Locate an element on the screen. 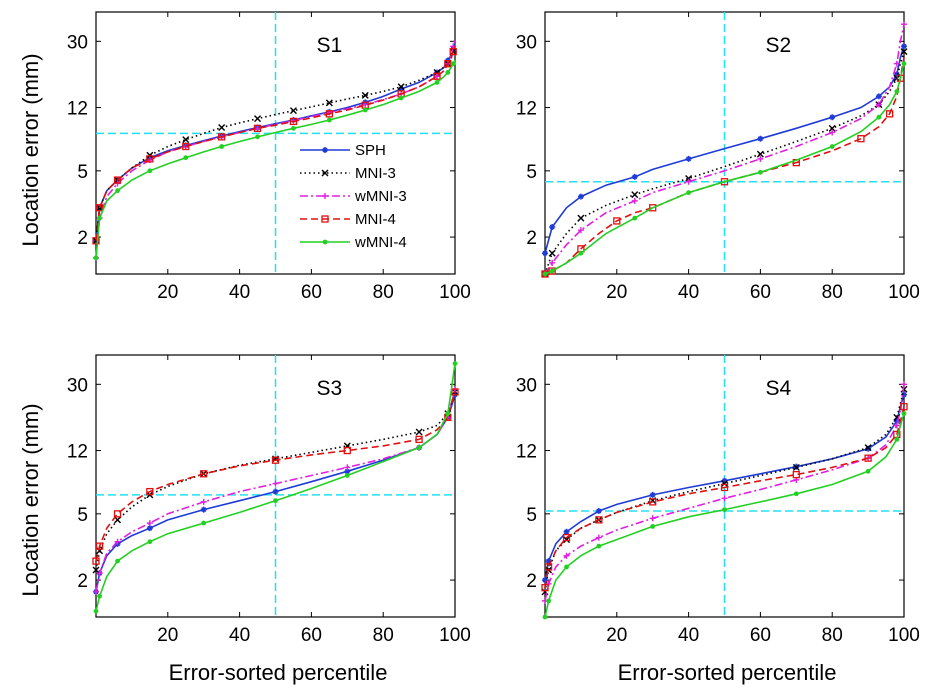  legend-label: wMNI-4 is located at coordinates (380, 242).